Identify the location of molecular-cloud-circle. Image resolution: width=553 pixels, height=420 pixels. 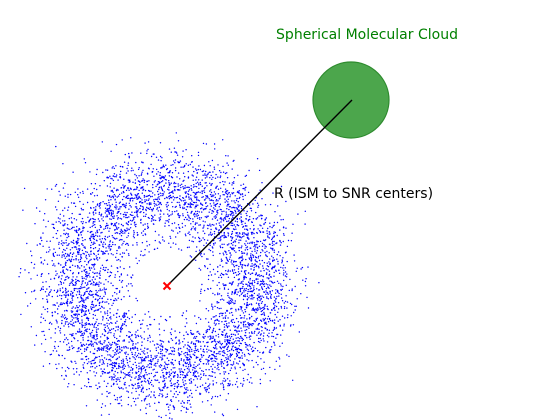
(351, 100).